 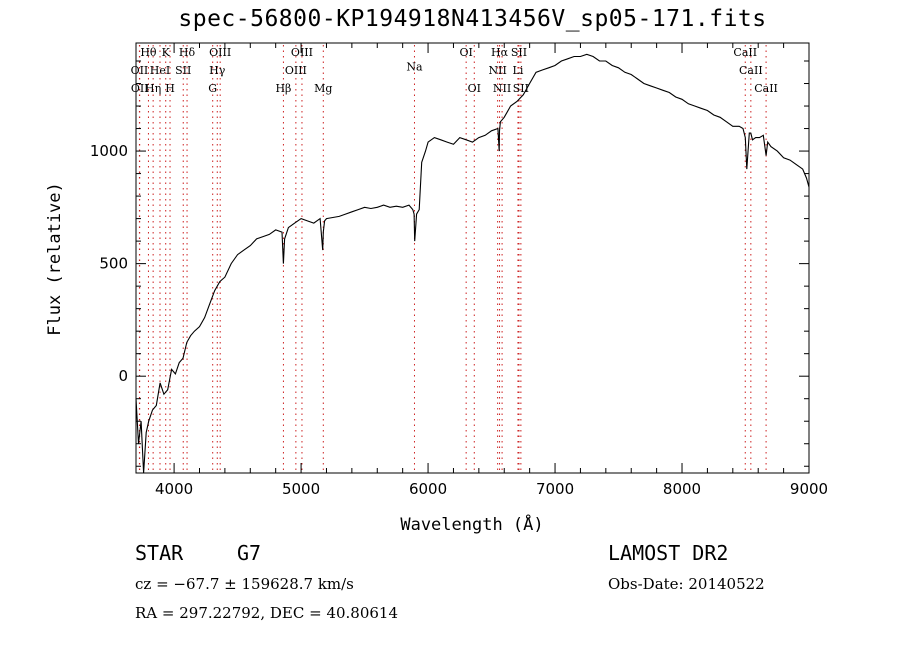 What do you see at coordinates (123, 376) in the screenshot?
I see `y-tick-label: 0` at bounding box center [123, 376].